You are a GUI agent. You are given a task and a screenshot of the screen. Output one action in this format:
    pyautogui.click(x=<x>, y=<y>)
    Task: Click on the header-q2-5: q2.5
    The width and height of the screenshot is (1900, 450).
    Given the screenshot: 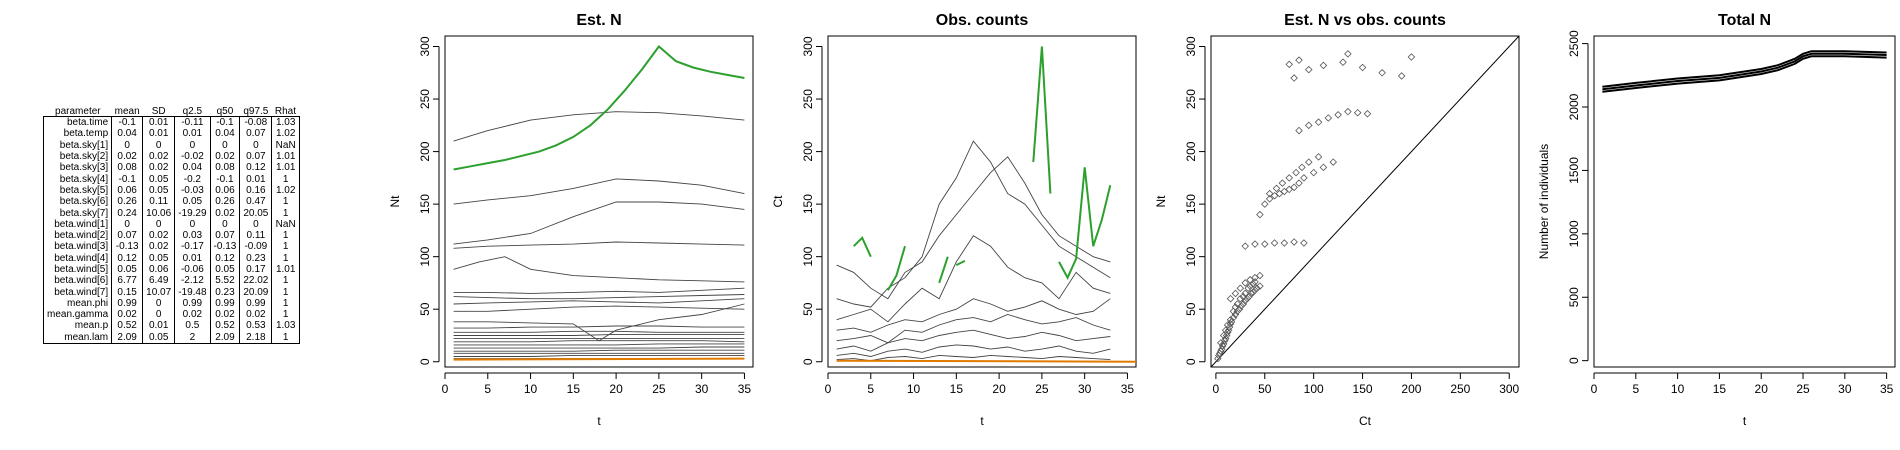 What is the action you would take?
    pyautogui.click(x=192, y=111)
    